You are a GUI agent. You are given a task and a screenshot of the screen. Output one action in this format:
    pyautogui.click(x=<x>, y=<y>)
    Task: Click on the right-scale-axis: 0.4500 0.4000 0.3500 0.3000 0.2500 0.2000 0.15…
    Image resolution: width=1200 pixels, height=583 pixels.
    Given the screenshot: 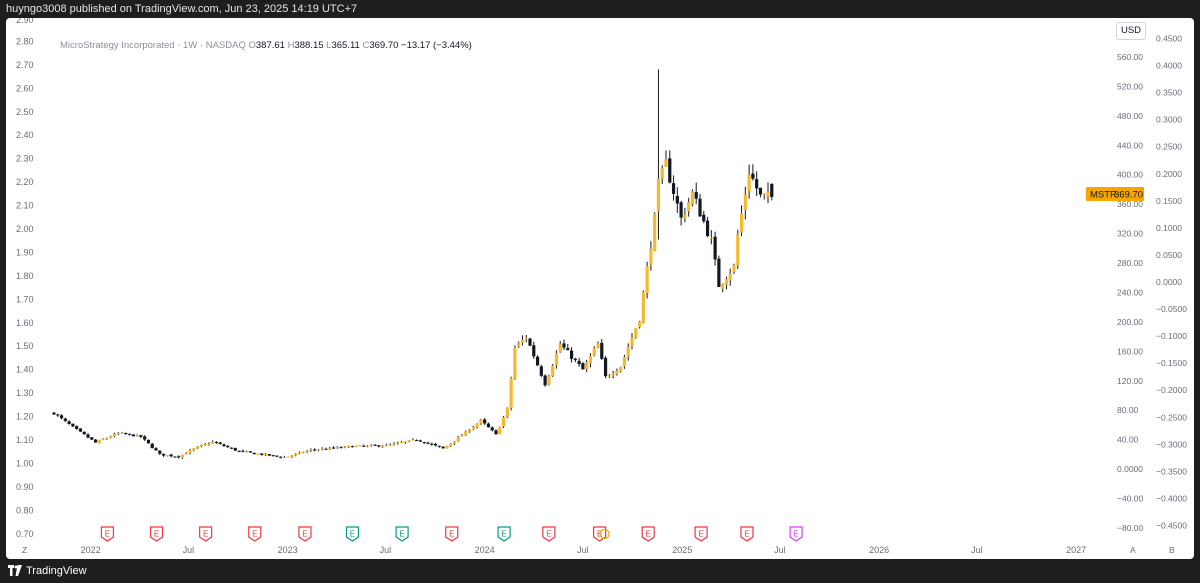 What is the action you would take?
    pyautogui.click(x=1171, y=282)
    